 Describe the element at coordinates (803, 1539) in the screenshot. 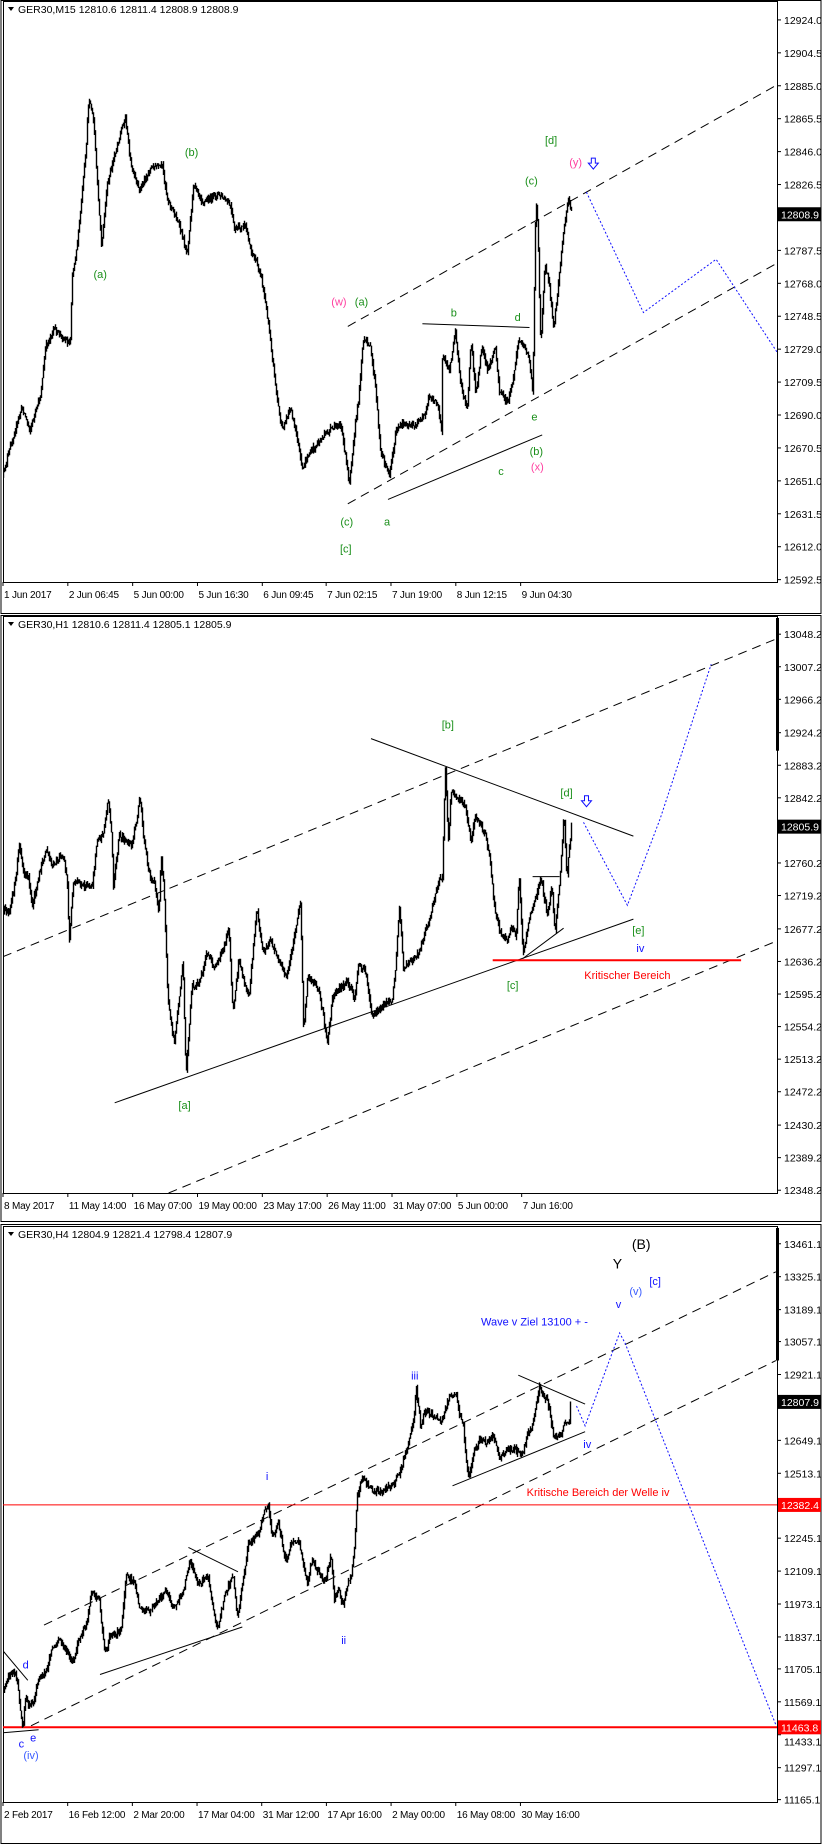

I see `y-tick-label: 12245.1` at that location.